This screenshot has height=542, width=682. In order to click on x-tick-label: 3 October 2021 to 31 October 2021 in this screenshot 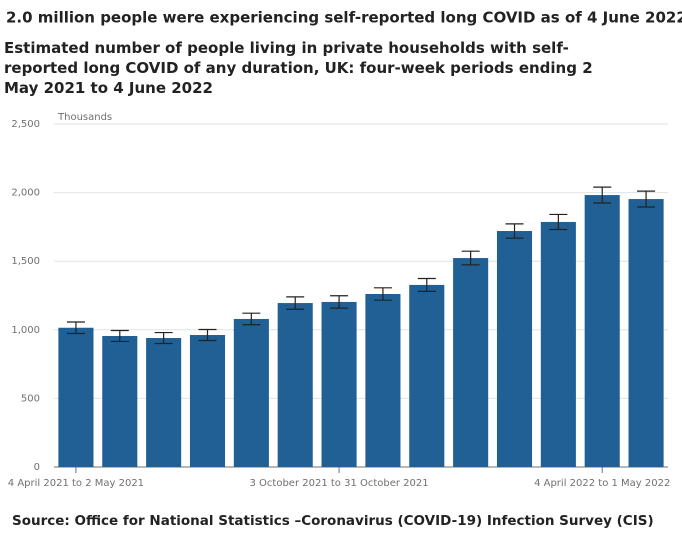, I will do `click(339, 483)`.